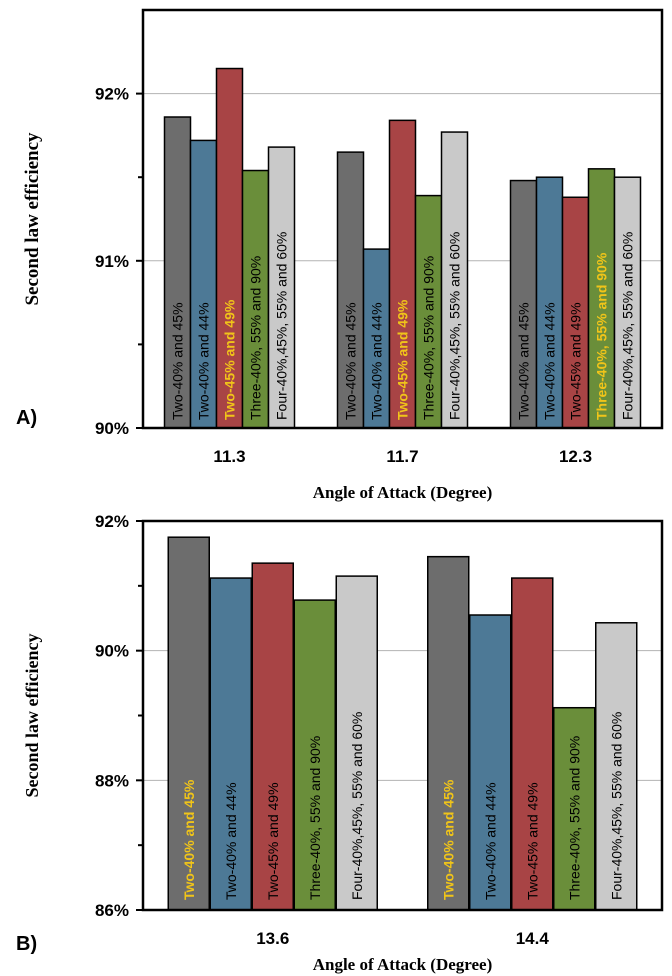  What do you see at coordinates (402, 456) in the screenshot?
I see `x-tick-label: 11.7` at bounding box center [402, 456].